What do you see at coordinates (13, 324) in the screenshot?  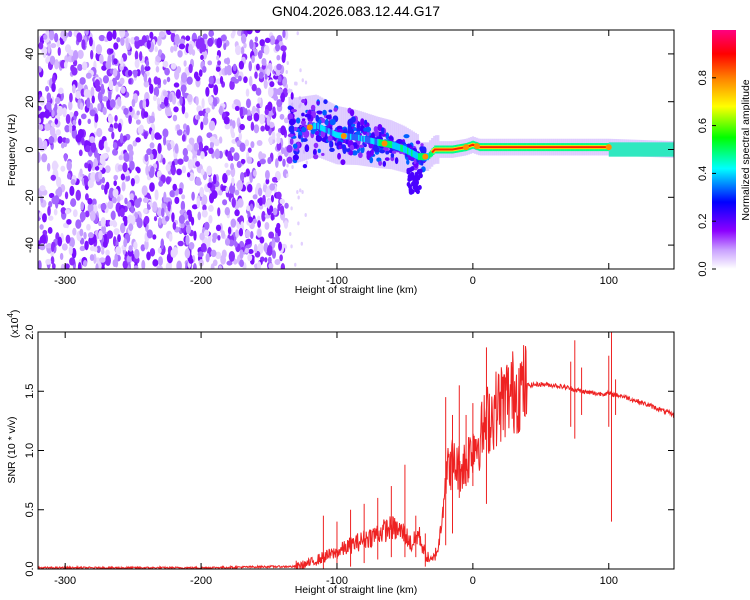 I see `snr-scale-factor: (x104)` at bounding box center [13, 324].